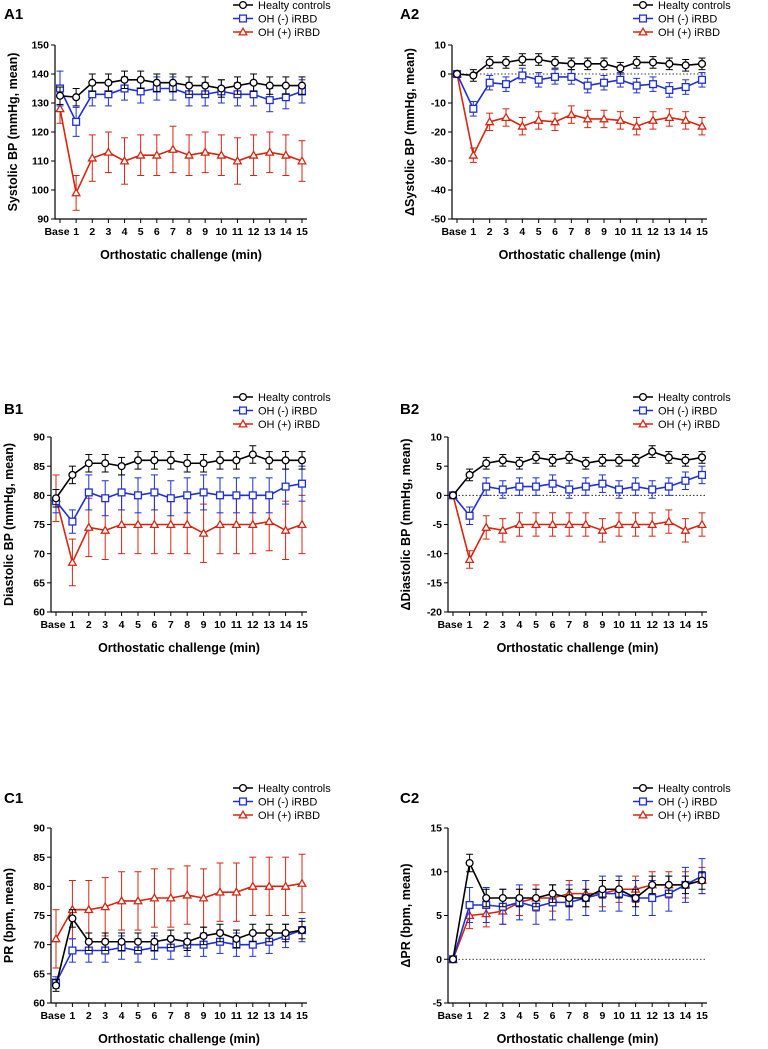 The height and width of the screenshot is (1049, 768). What do you see at coordinates (686, 232) in the screenshot?
I see `x-tick-label: 14` at bounding box center [686, 232].